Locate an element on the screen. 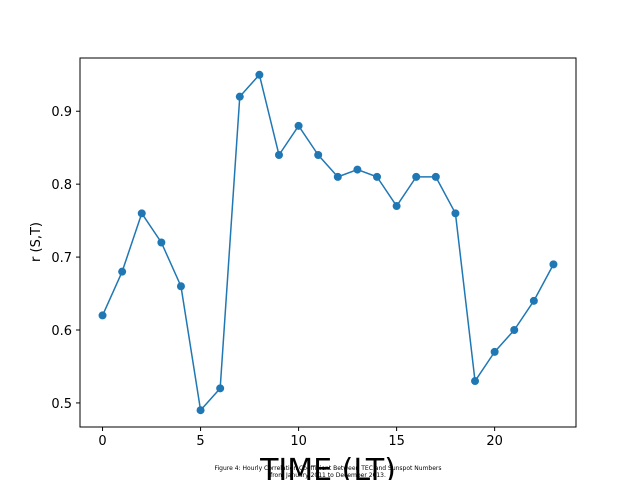  x-tick-label: 0 is located at coordinates (102, 441).